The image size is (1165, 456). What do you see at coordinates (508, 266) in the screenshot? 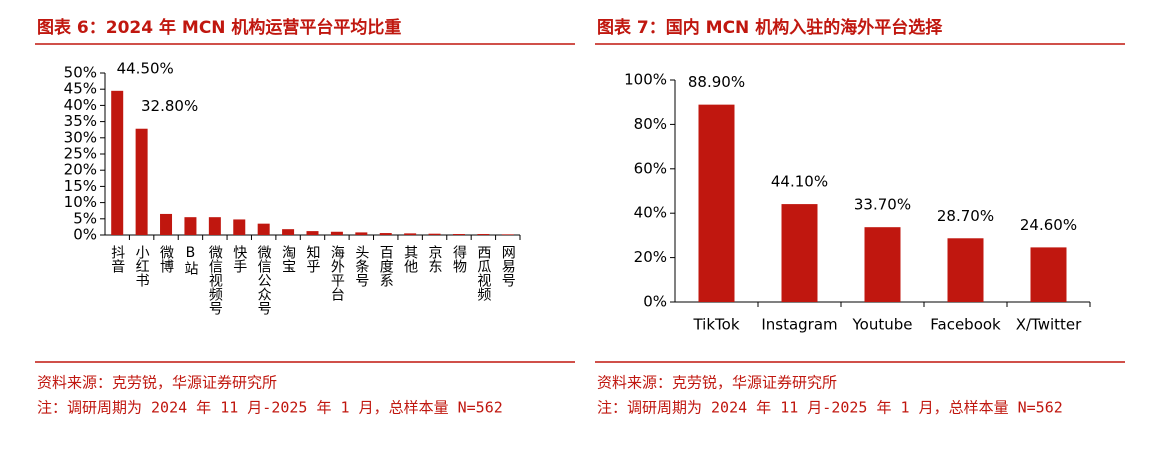
I see `x-tick-label: 网易号` at bounding box center [508, 266].